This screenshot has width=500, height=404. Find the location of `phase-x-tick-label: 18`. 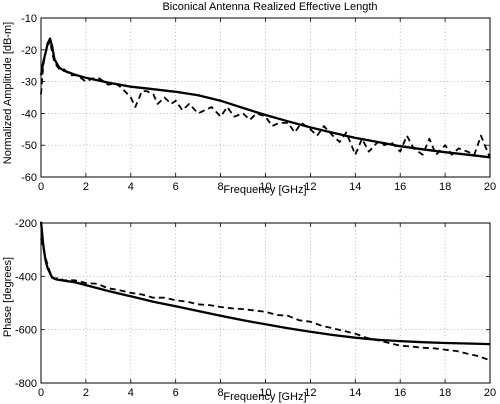

phase-x-tick-label: 18 is located at coordinates (445, 393).